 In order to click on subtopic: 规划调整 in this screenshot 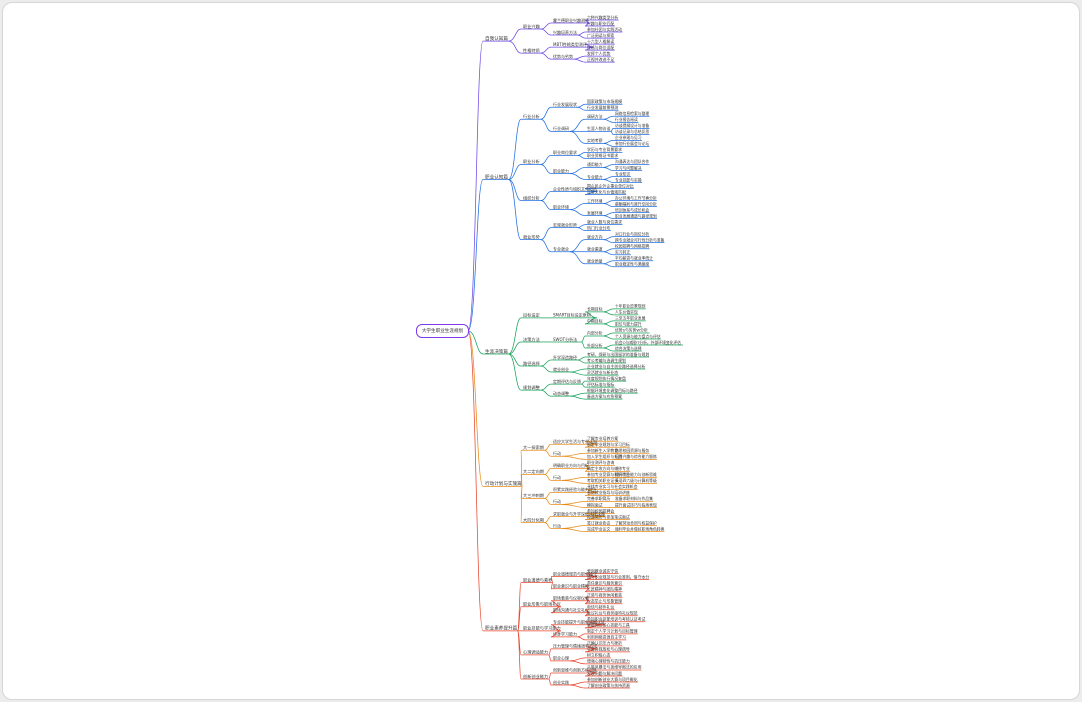, I will do `click(532, 387)`.